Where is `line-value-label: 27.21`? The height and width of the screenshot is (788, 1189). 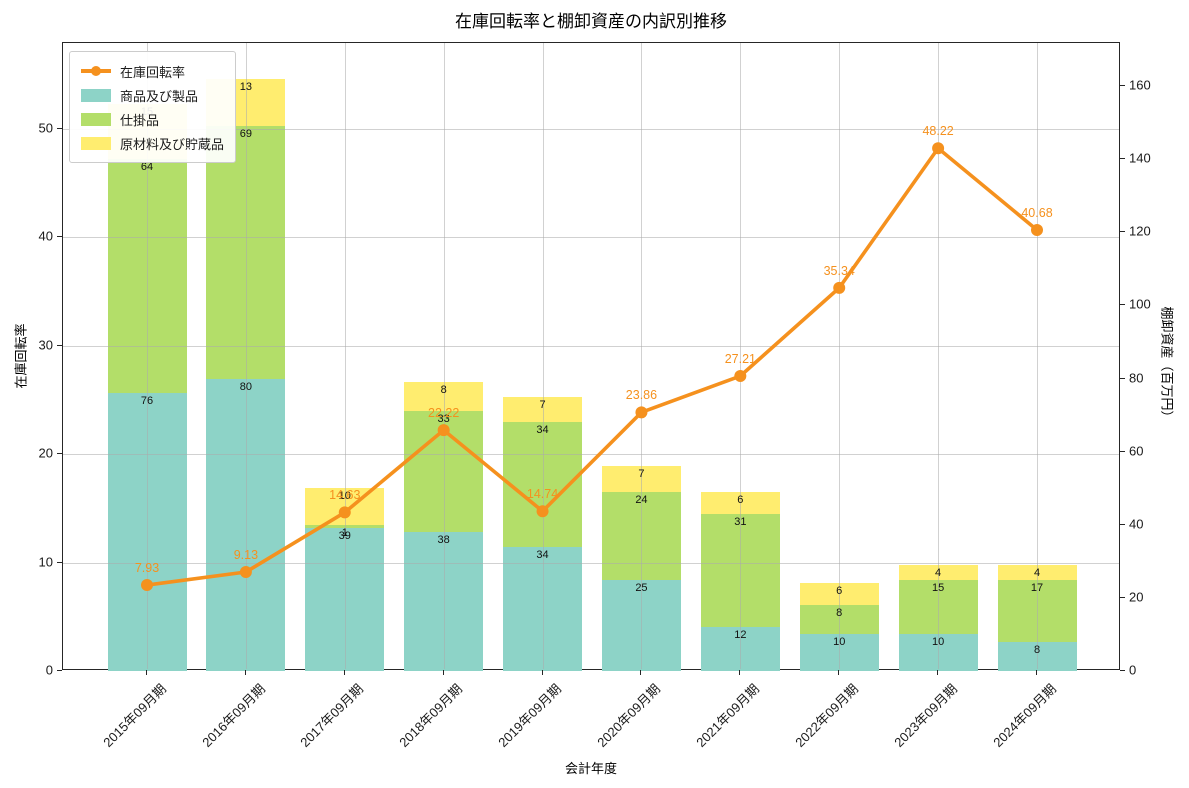 line-value-label: 27.21 is located at coordinates (740, 359).